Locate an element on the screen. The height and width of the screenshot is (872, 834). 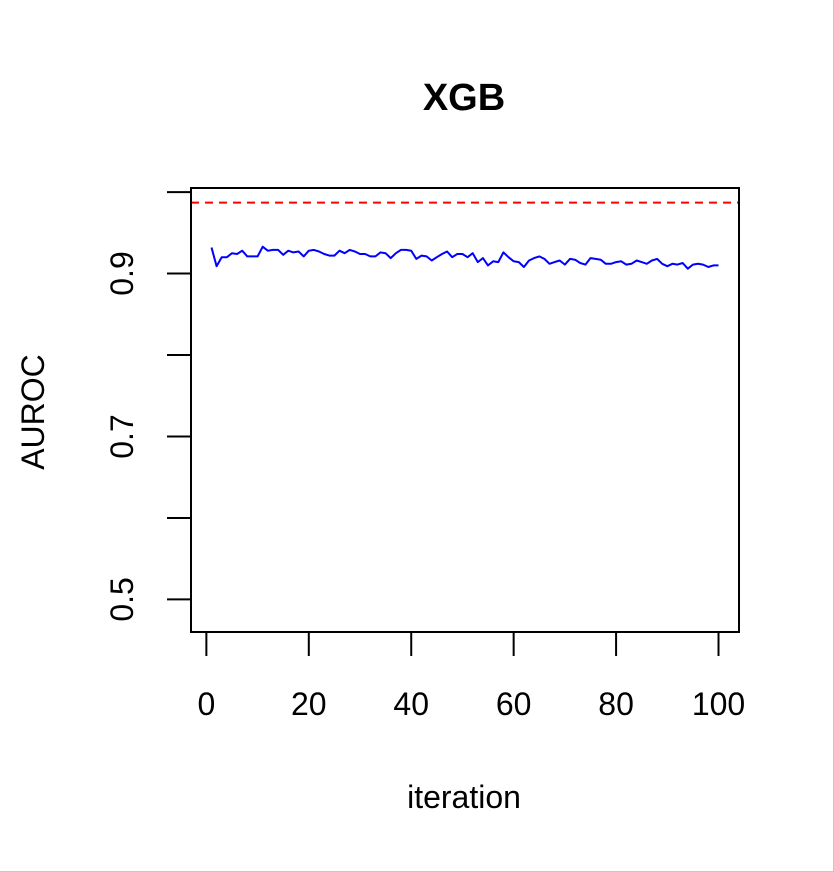
x-tick-label: 0 is located at coordinates (206, 704).